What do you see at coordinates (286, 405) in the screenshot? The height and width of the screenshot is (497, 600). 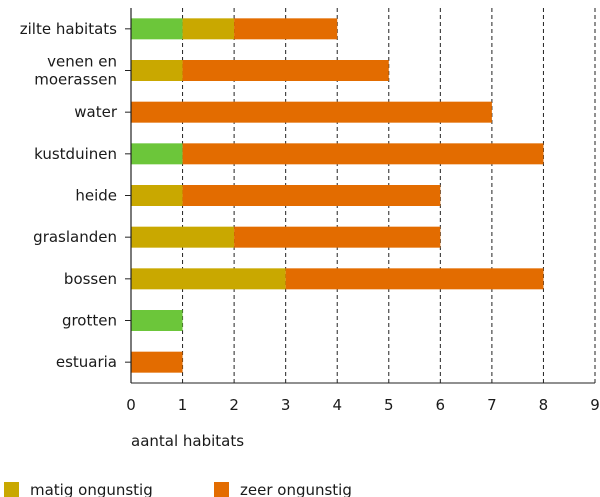 I see `x-tick-label: 3` at bounding box center [286, 405].